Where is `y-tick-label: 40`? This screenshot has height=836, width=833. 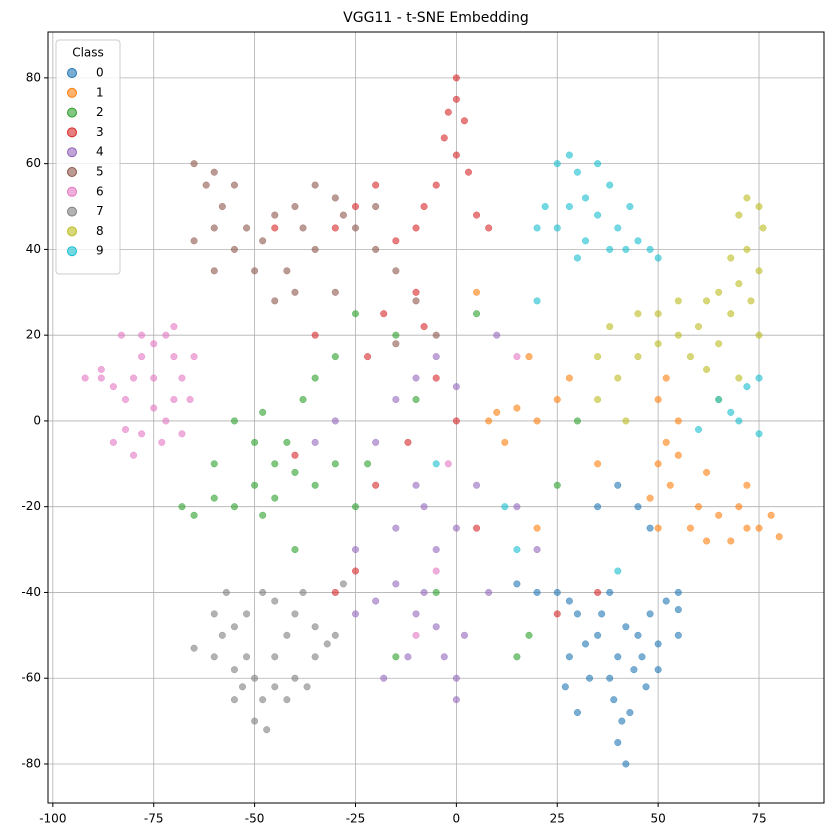 y-tick-label: 40 is located at coordinates (33, 249).